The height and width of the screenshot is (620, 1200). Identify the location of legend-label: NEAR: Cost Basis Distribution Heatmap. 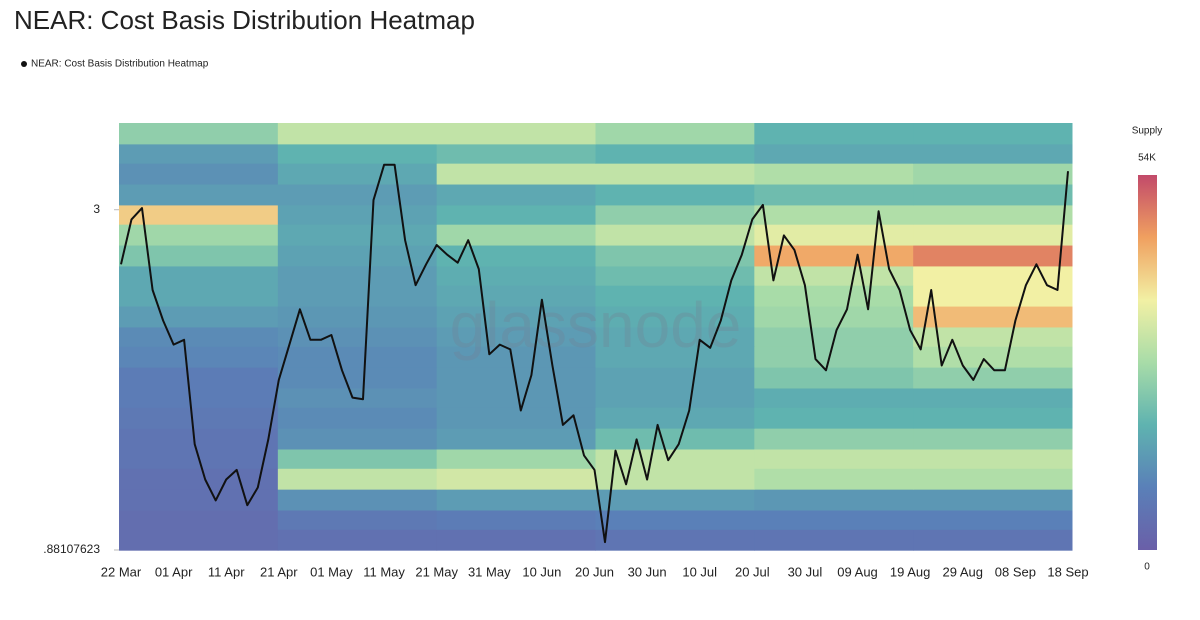
(120, 64).